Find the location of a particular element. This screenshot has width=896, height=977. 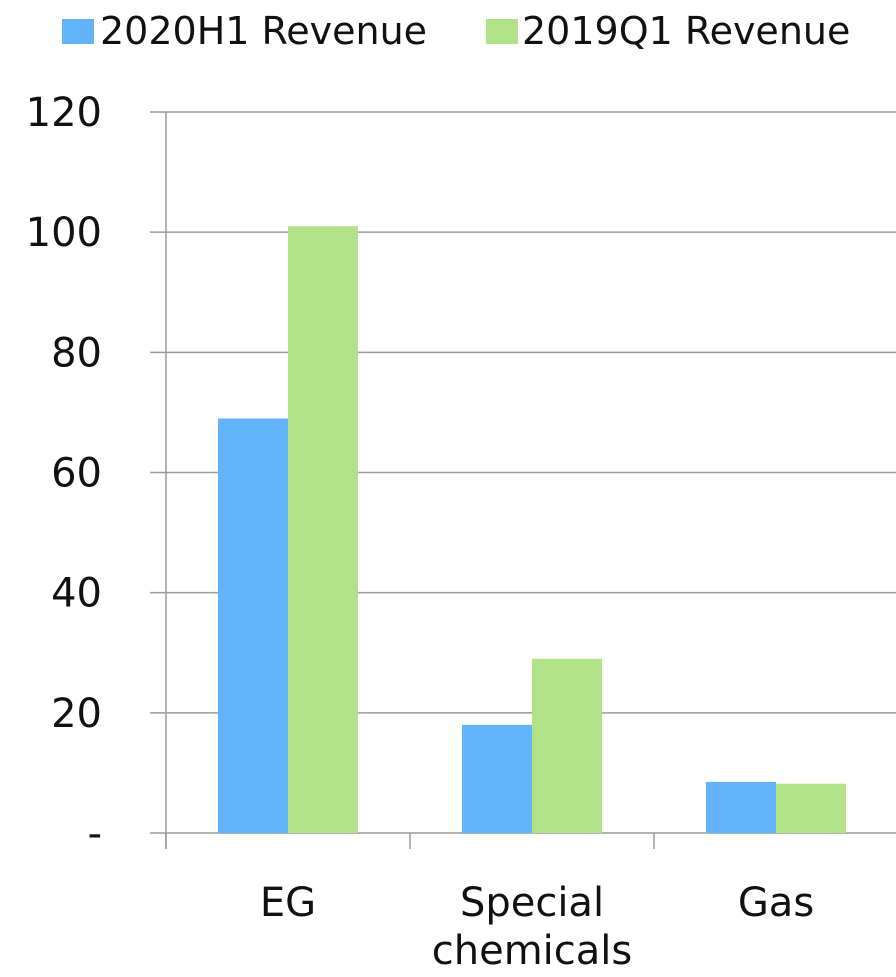

y-tick-label: 100 is located at coordinates (64, 233).